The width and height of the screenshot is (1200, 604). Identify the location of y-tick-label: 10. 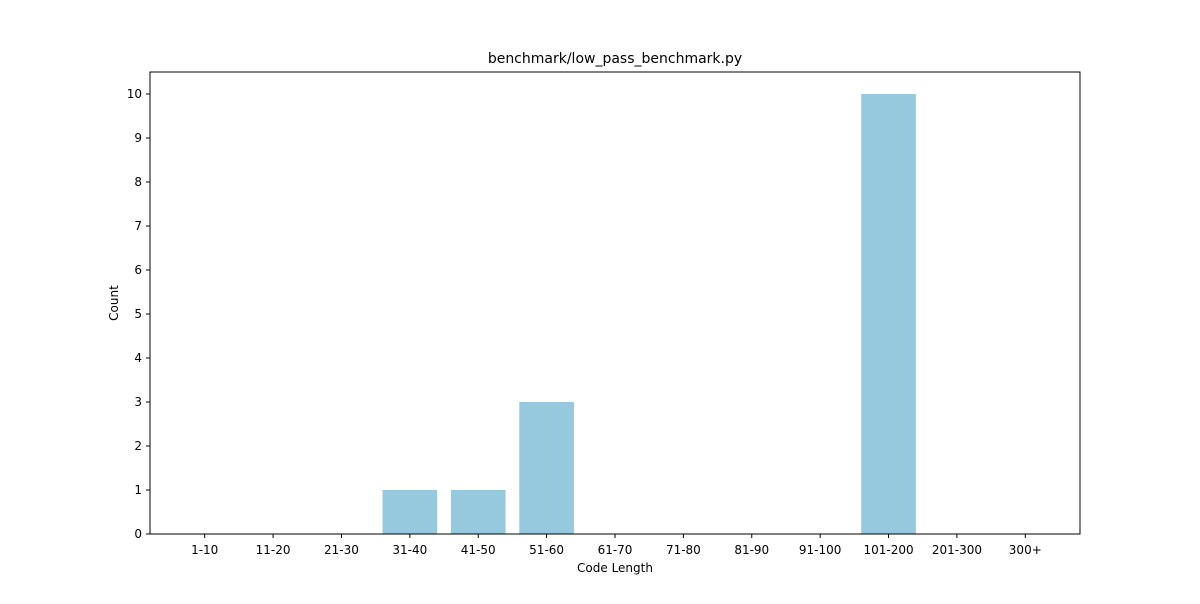
(134, 94).